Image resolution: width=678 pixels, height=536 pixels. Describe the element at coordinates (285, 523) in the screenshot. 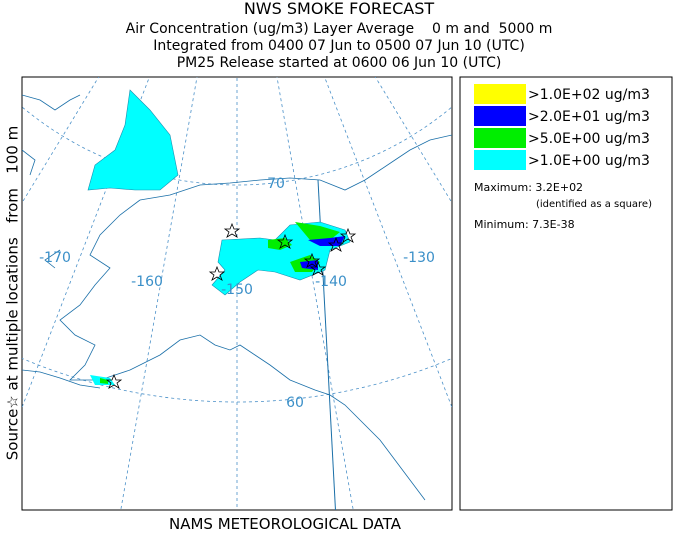

I see `footer: NAMS METEOROLOGICAL DATA` at that location.